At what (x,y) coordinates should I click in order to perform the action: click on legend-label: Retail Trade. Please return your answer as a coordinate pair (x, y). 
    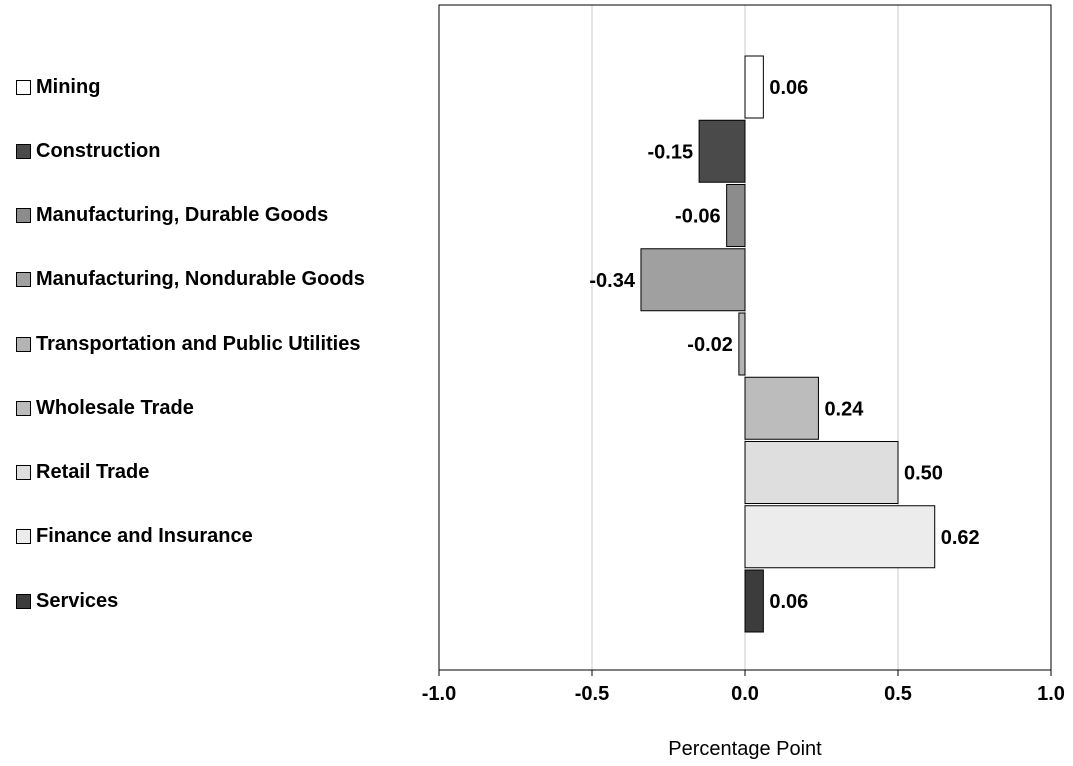
    Looking at the image, I should click on (93, 472).